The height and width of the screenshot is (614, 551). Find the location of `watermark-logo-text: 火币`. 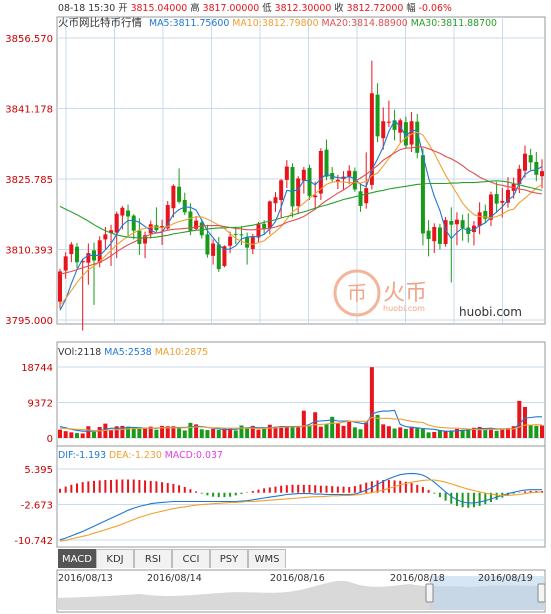

watermark-logo-text: 火币 is located at coordinates (405, 293).